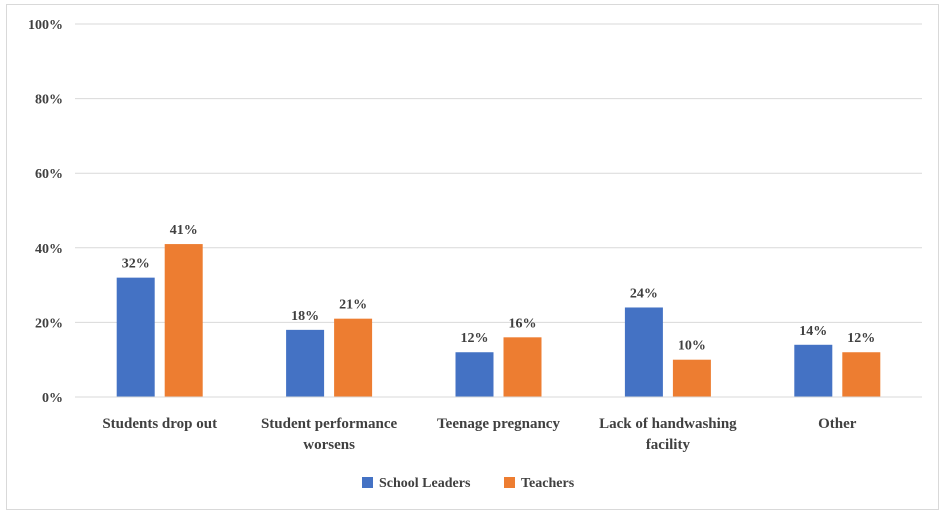 The width and height of the screenshot is (946, 516). I want to click on data-label: 41%, so click(184, 230).